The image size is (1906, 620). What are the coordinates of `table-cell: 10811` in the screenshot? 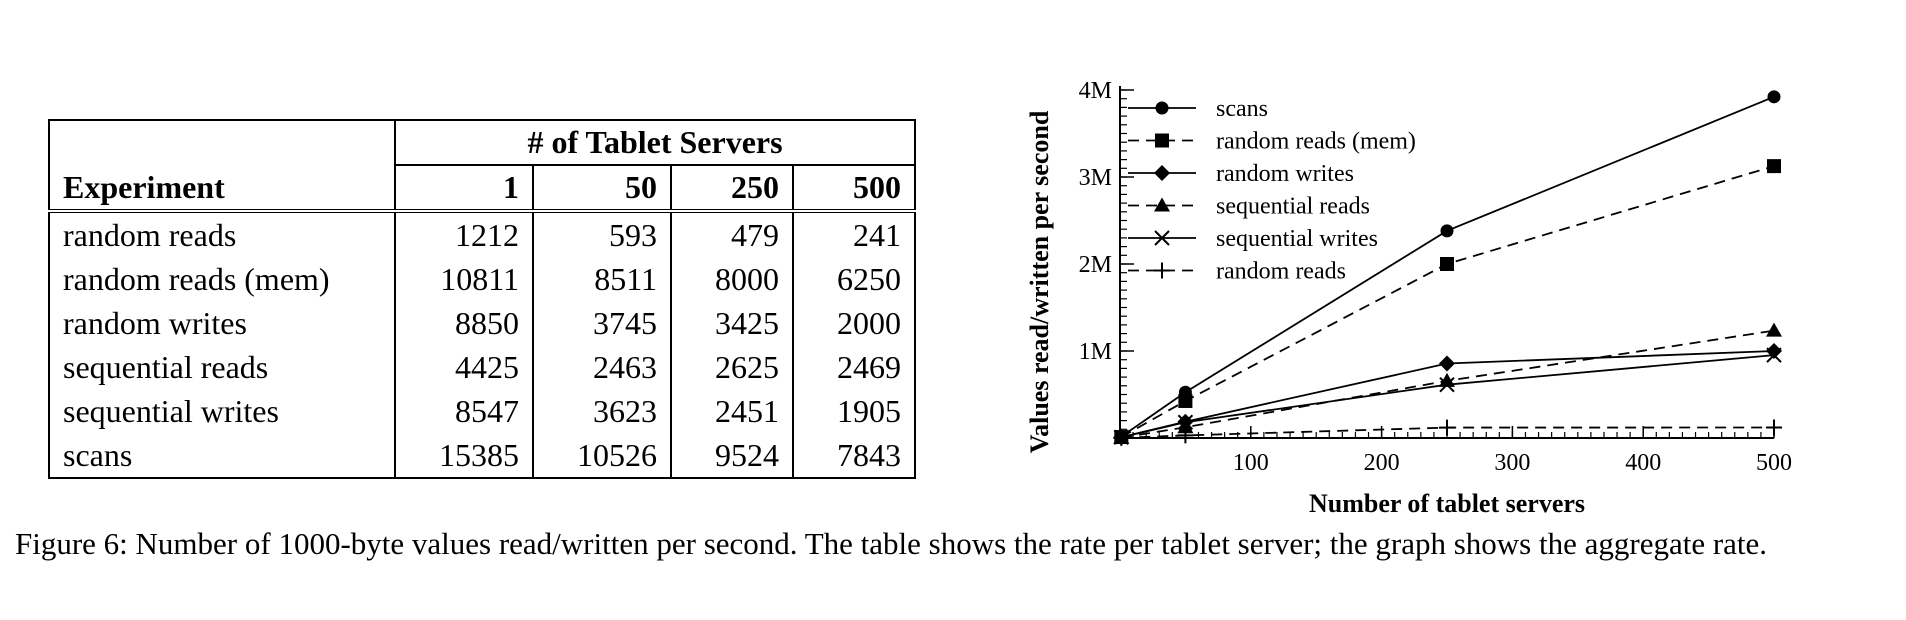 It's located at (464, 279).